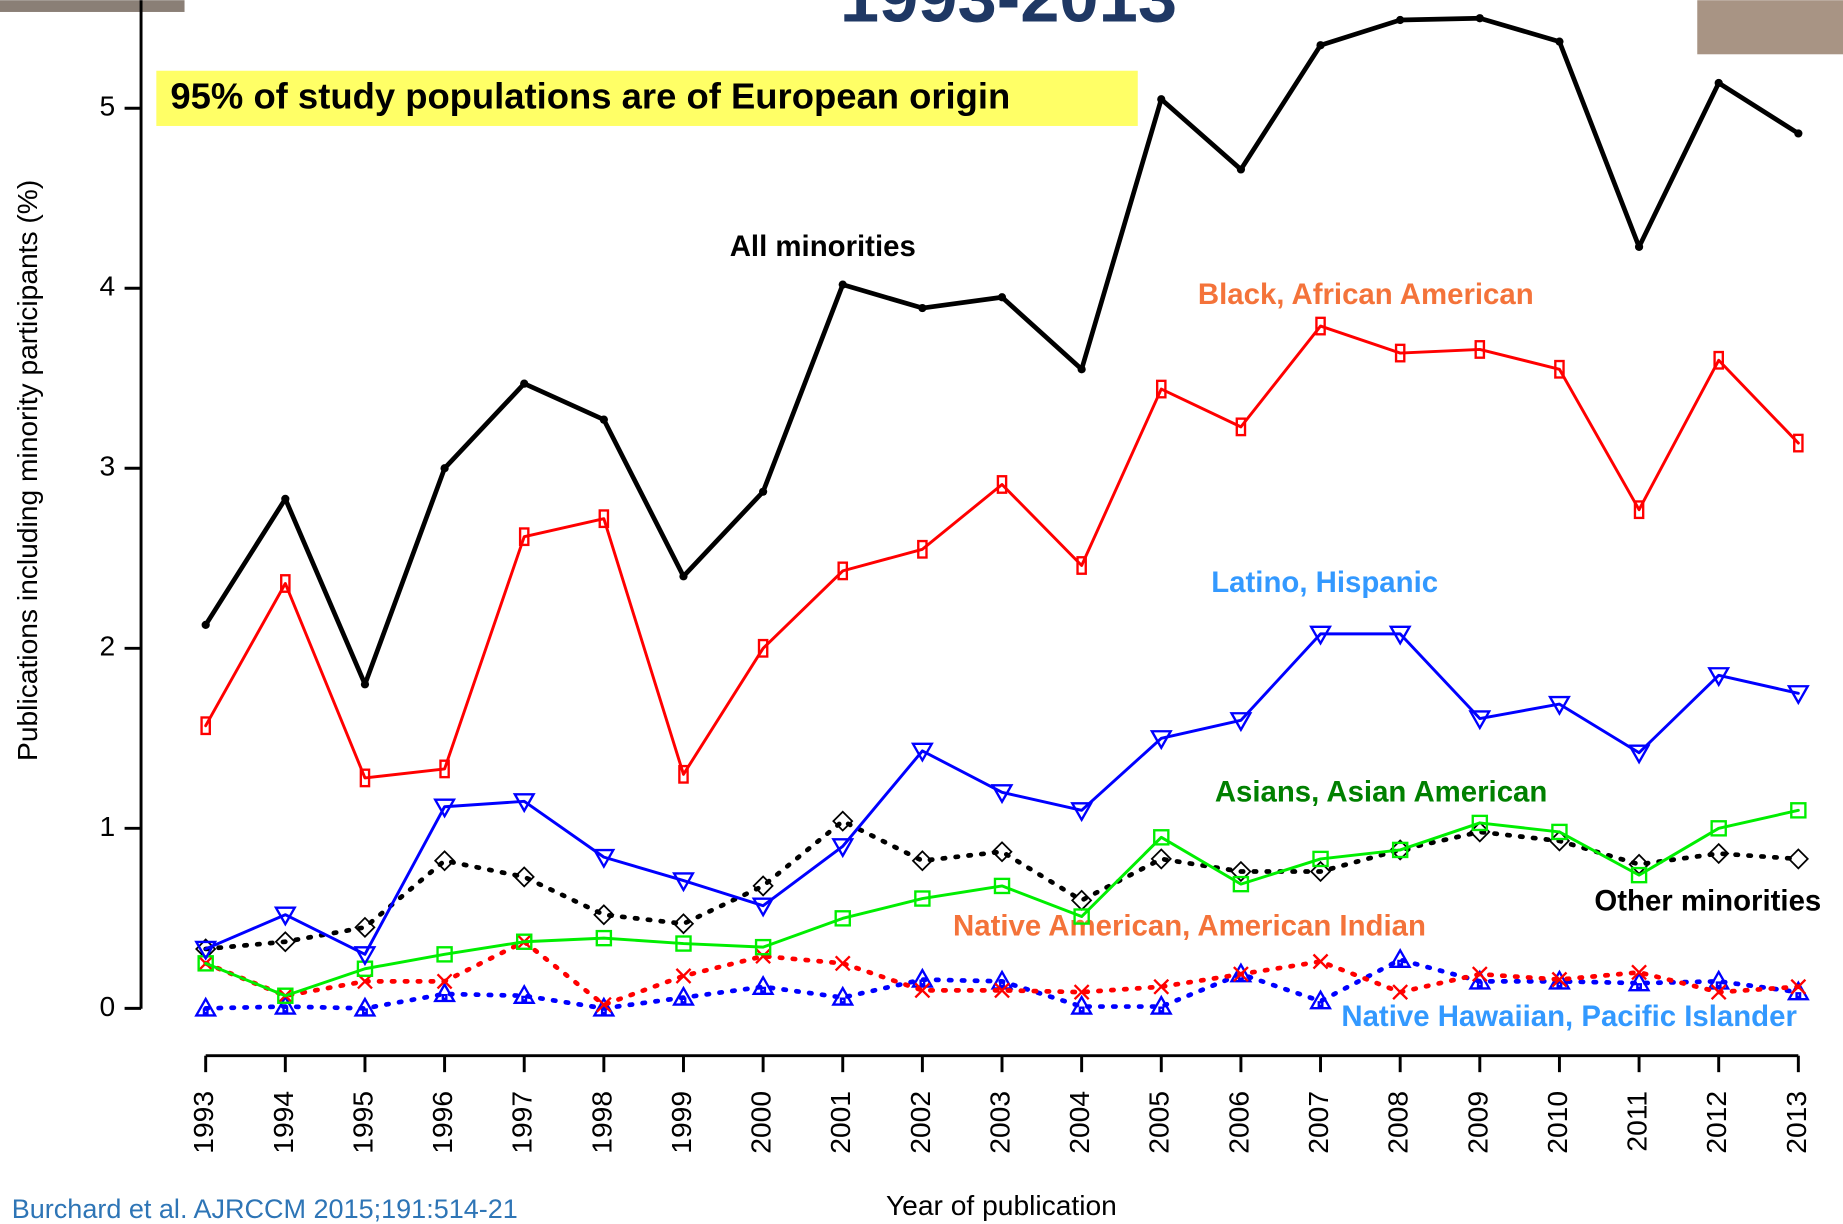 The height and width of the screenshot is (1224, 1843). What do you see at coordinates (1707, 901) in the screenshot?
I see `series-label: Other minorities` at bounding box center [1707, 901].